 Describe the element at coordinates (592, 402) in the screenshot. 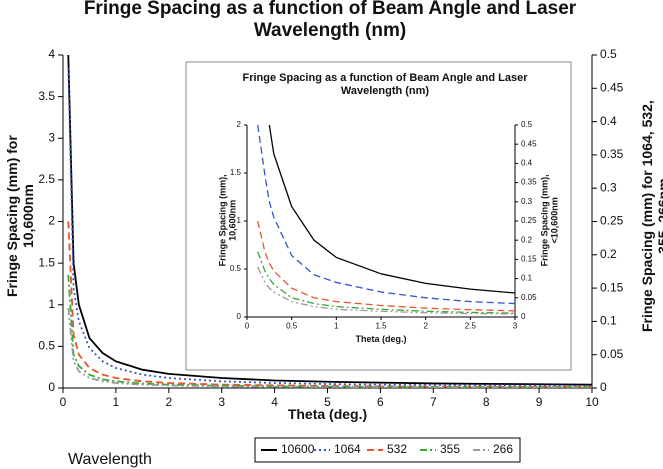

I see `x-tick-label: 10` at that location.